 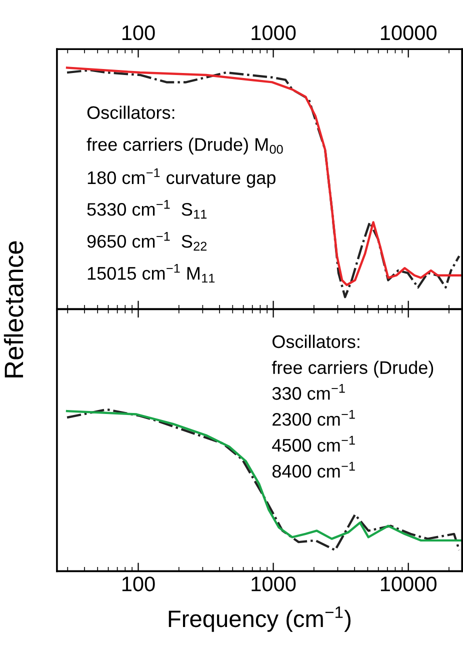 I want to click on annotation: free carriers (Drude) M$_{00}$, so click(x=184, y=146).